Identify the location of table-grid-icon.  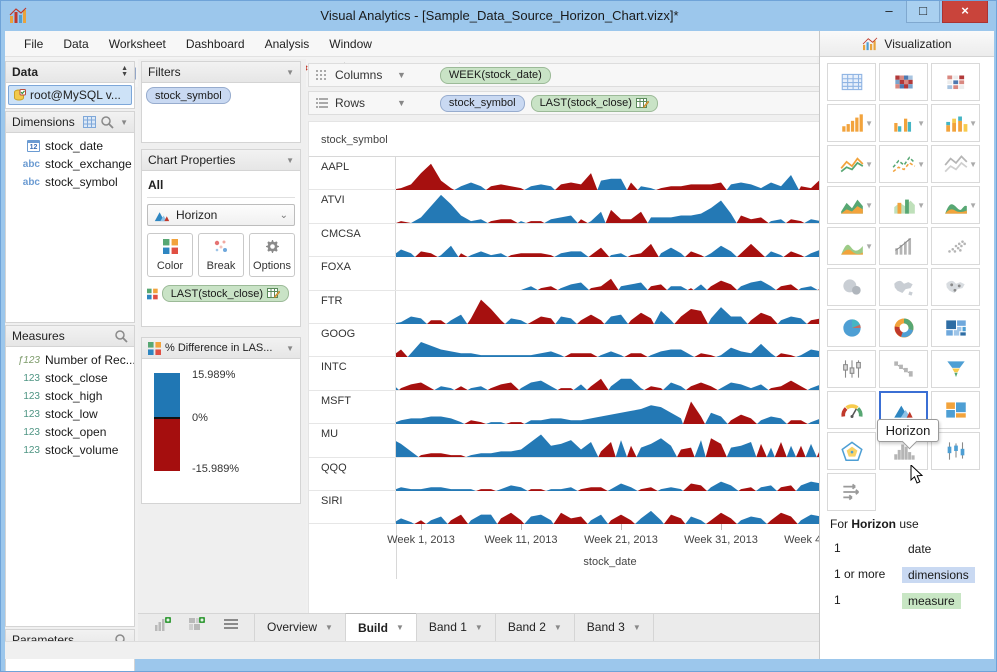
(90, 122).